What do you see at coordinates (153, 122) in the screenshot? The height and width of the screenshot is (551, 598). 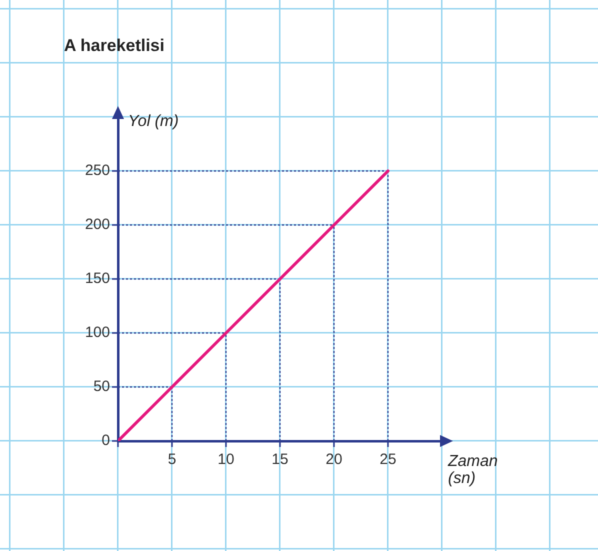 I see `y-axis-title: Yol (m)` at bounding box center [153, 122].